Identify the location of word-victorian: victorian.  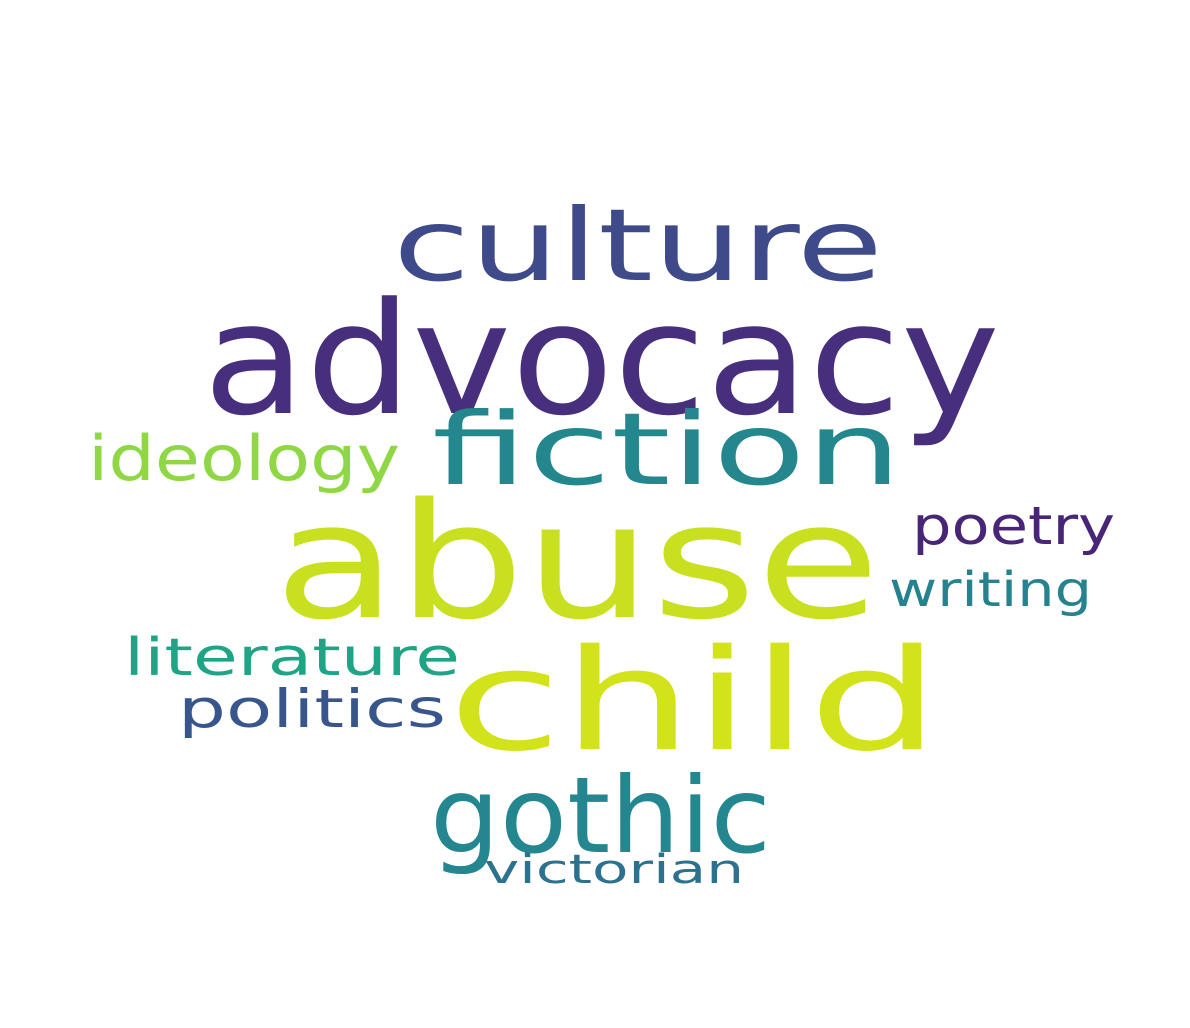
(614, 870).